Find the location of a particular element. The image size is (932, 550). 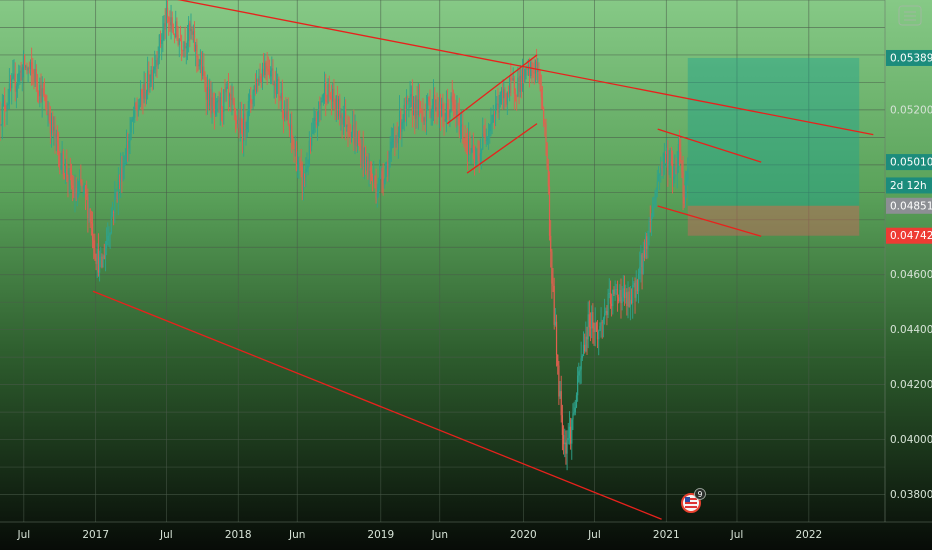

x-tick-label: Jul is located at coordinates (23, 535).